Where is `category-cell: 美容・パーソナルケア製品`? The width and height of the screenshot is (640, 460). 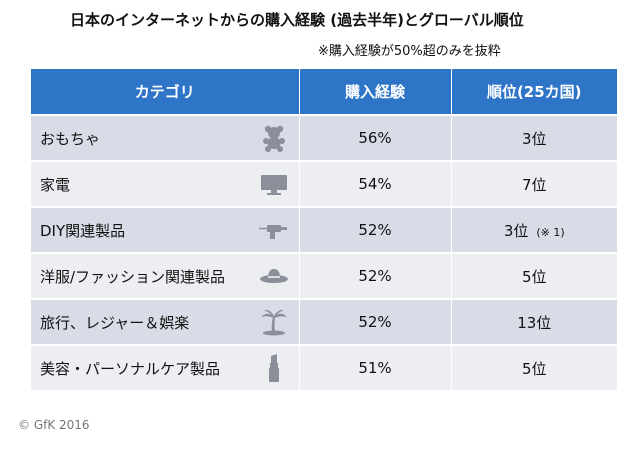 category-cell: 美容・パーソナルケア製品 is located at coordinates (165, 367).